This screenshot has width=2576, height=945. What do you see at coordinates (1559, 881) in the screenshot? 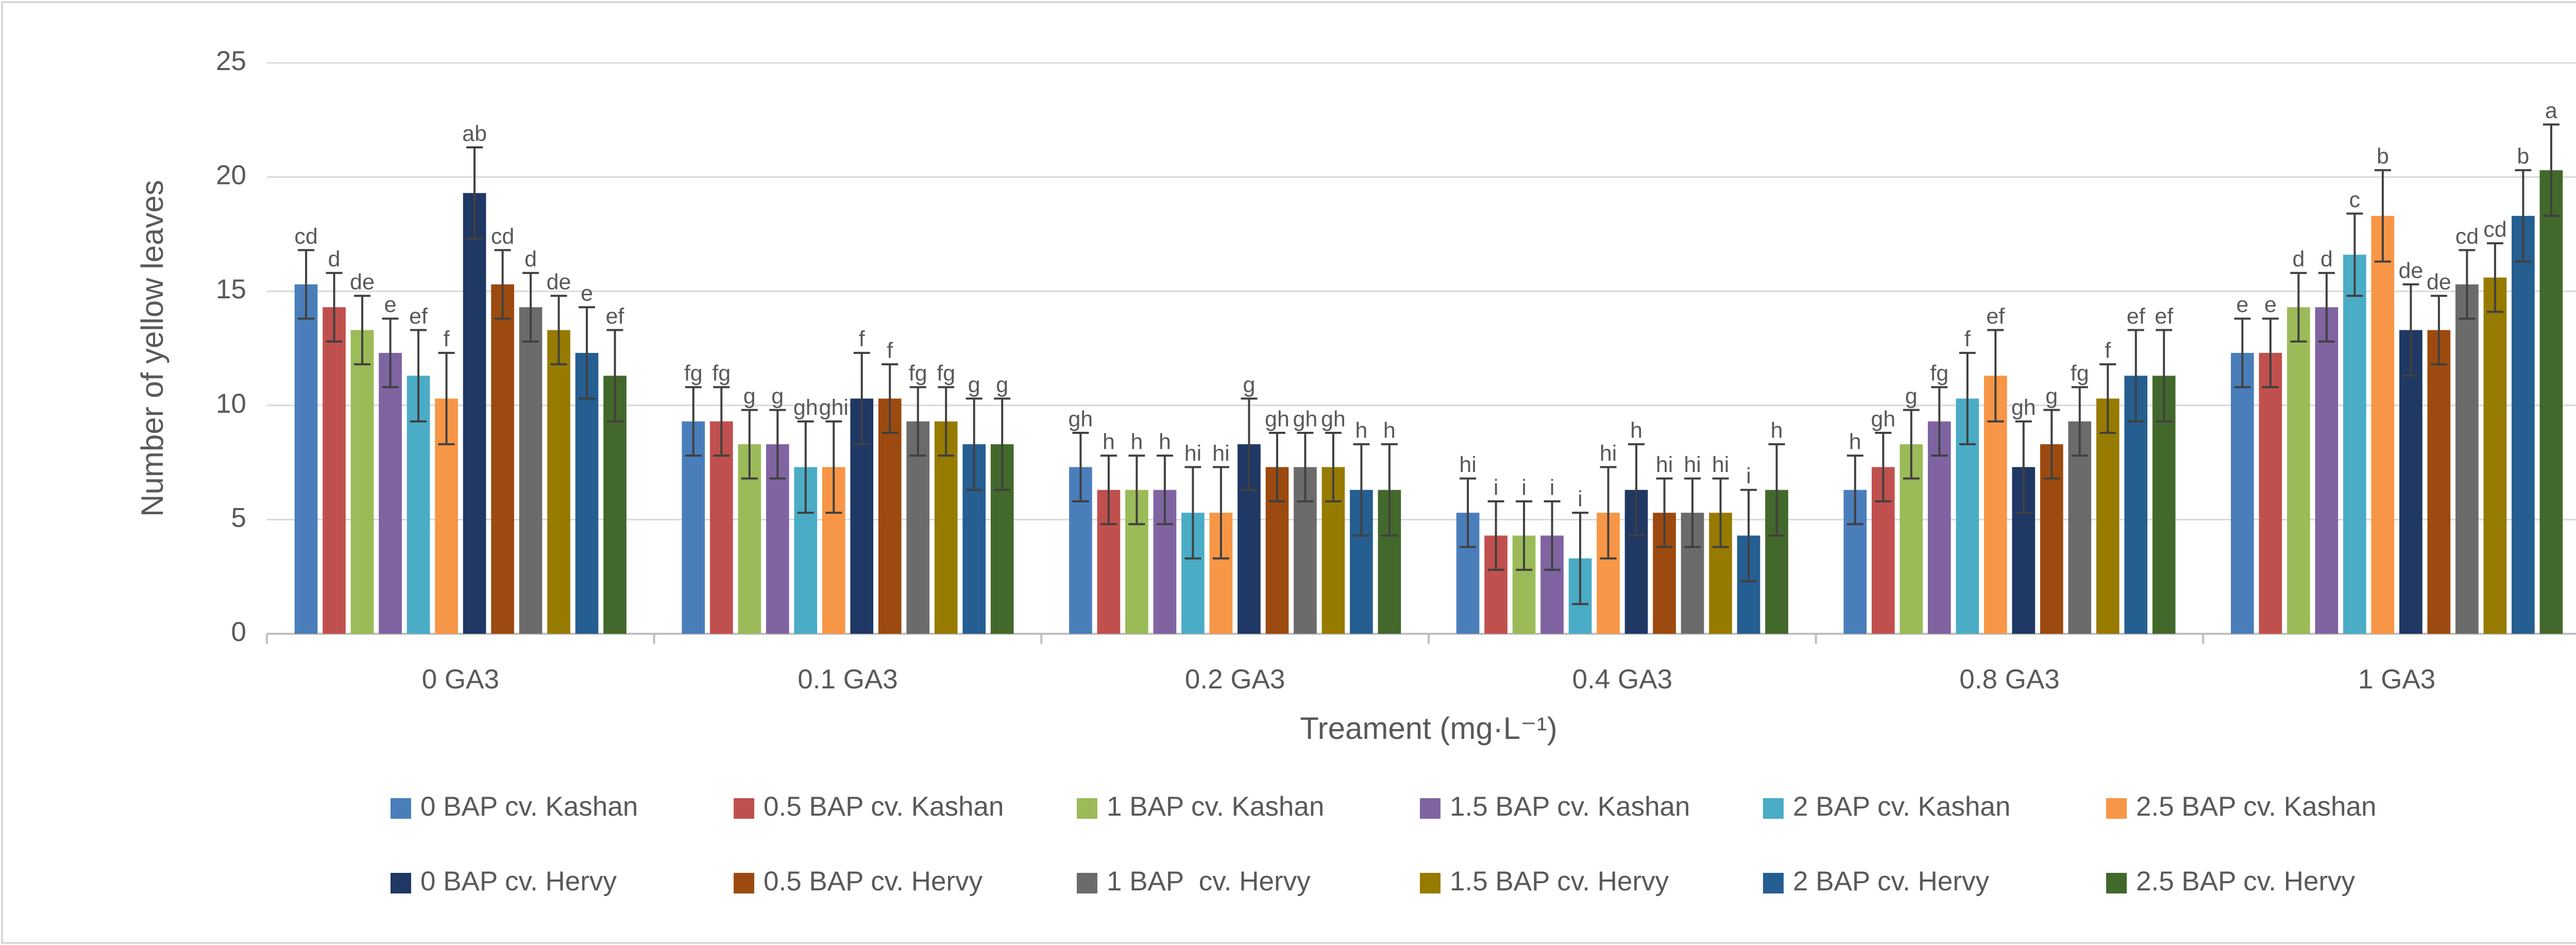
I see `legend-label: 1.5 BAP cv. Hervy` at bounding box center [1559, 881].